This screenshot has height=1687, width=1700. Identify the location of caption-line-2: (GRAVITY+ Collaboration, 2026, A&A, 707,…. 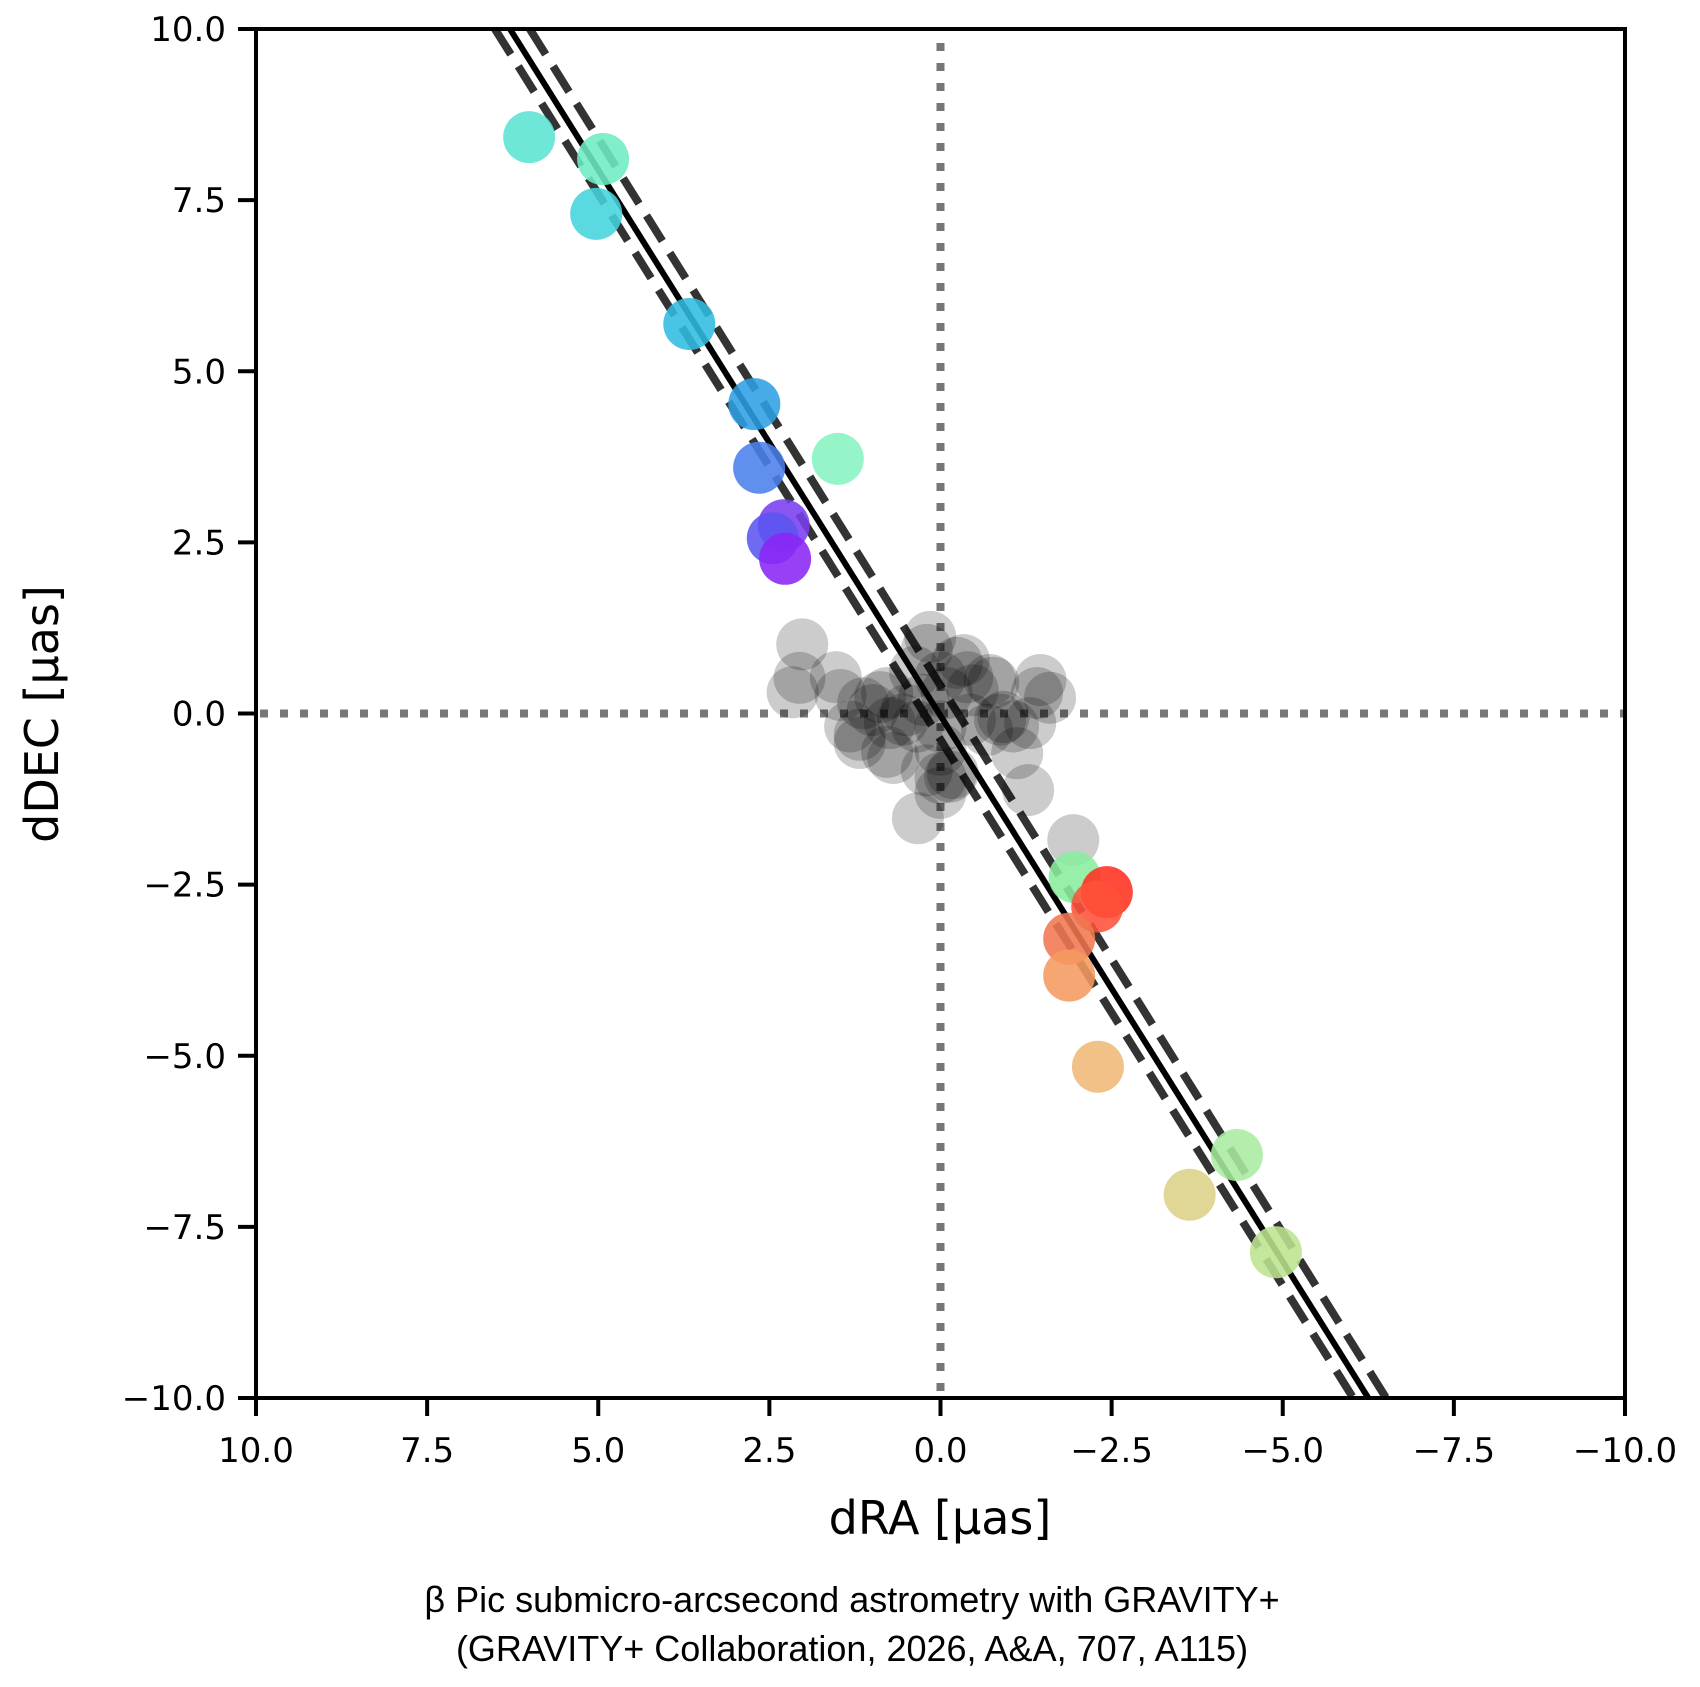
(852, 1648).